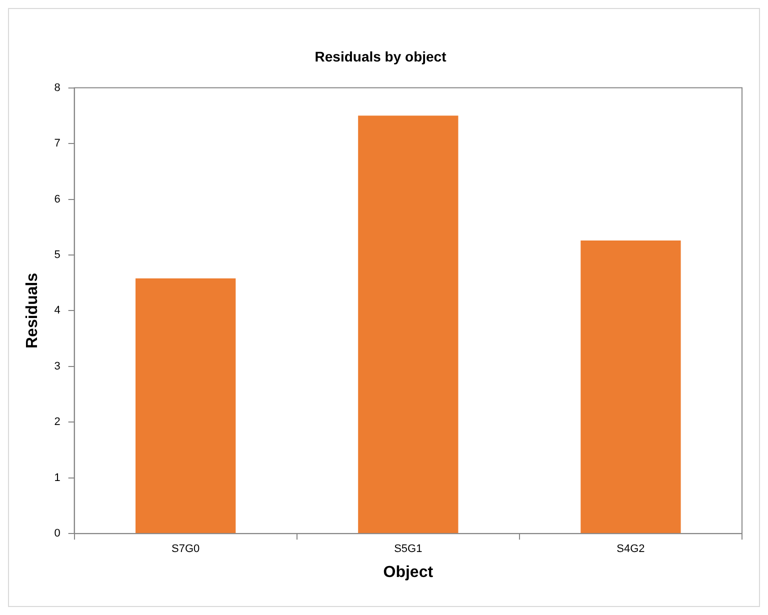  Describe the element at coordinates (57, 422) in the screenshot. I see `y-tick-label: 2` at that location.